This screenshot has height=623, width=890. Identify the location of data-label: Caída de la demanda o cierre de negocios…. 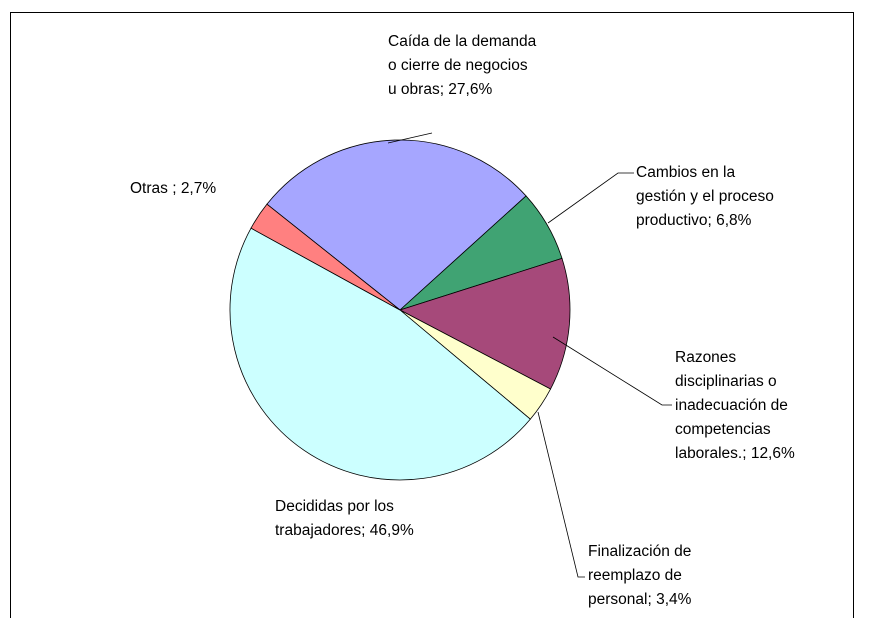
(464, 65).